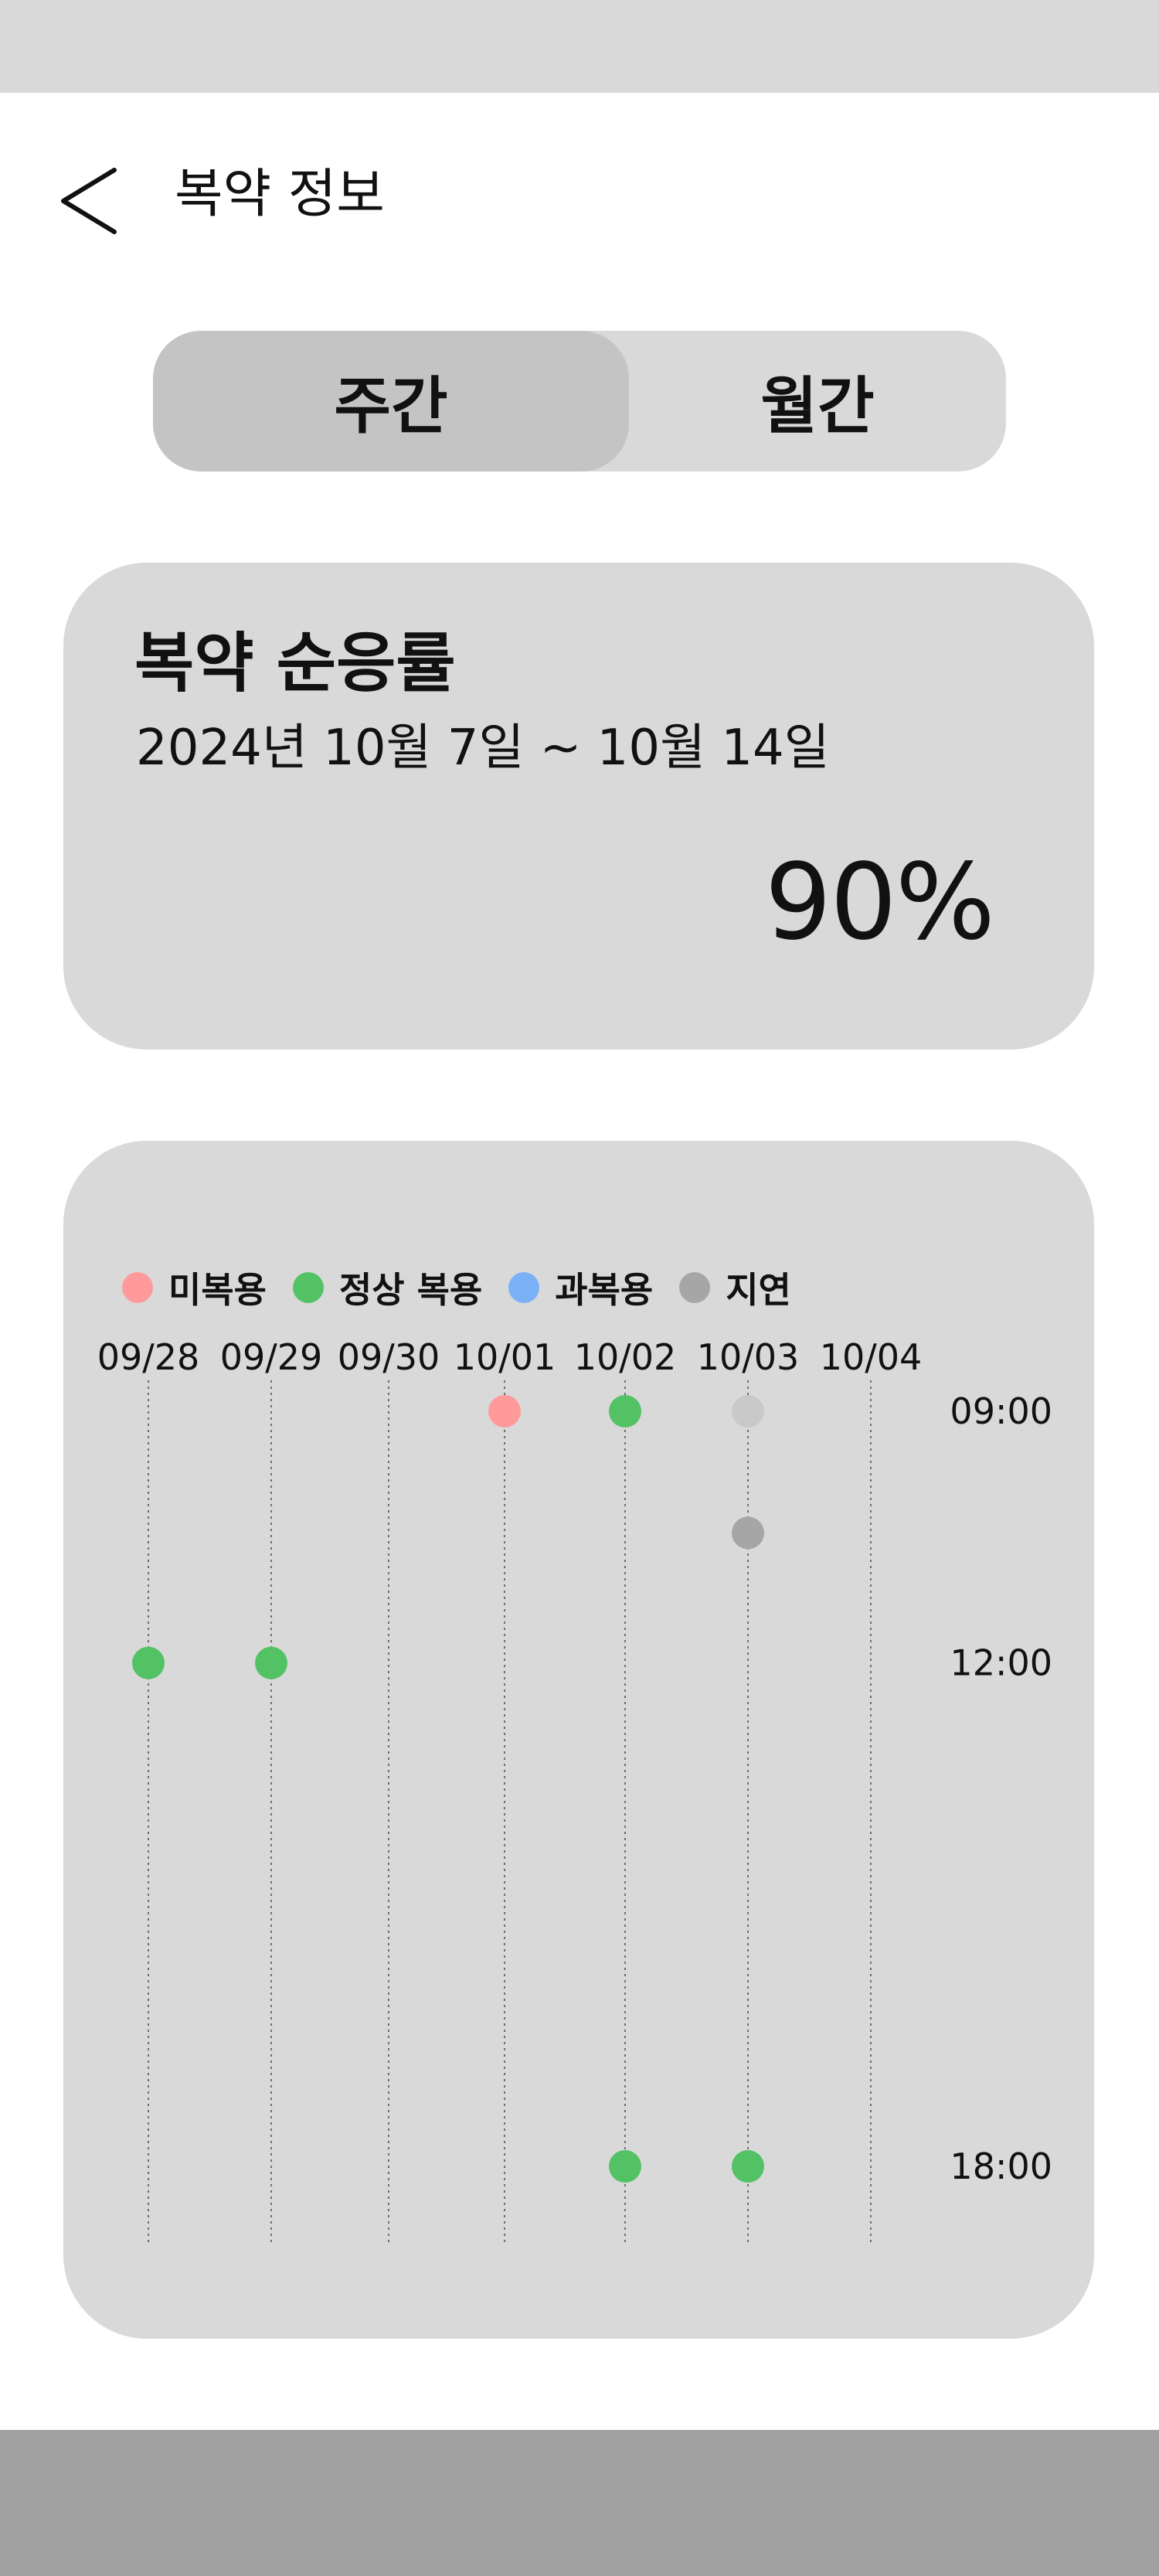 This screenshot has width=1159, height=2576. I want to click on adherence-rate: 90%, so click(879, 903).